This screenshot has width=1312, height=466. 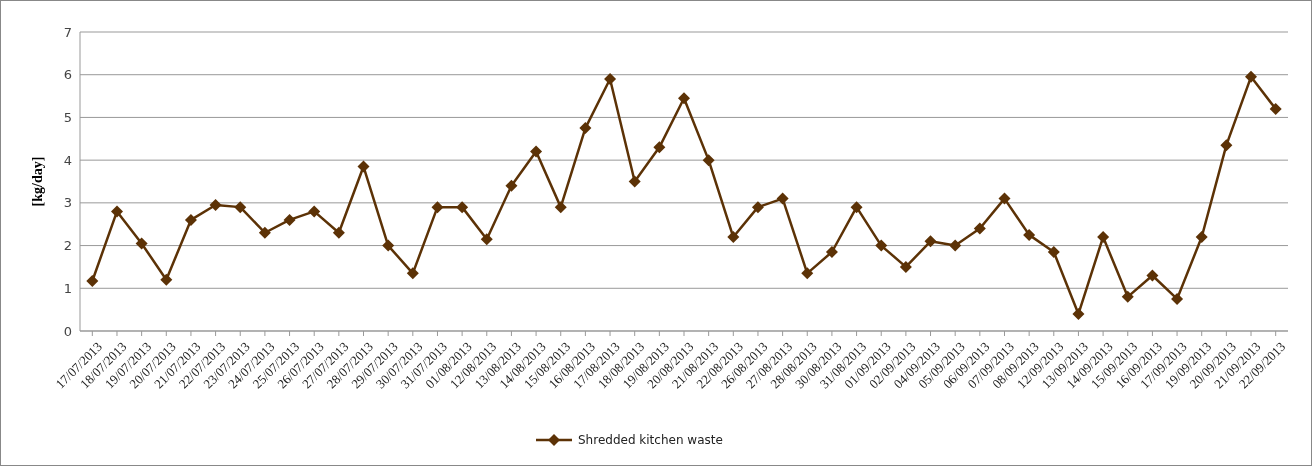 What do you see at coordinates (67, 32) in the screenshot?
I see `y-tick-label: 7` at bounding box center [67, 32].